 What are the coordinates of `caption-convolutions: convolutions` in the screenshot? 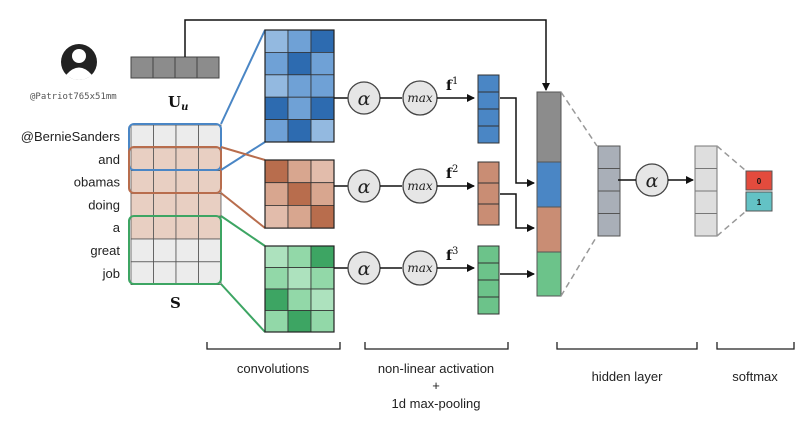 It's located at (273, 368).